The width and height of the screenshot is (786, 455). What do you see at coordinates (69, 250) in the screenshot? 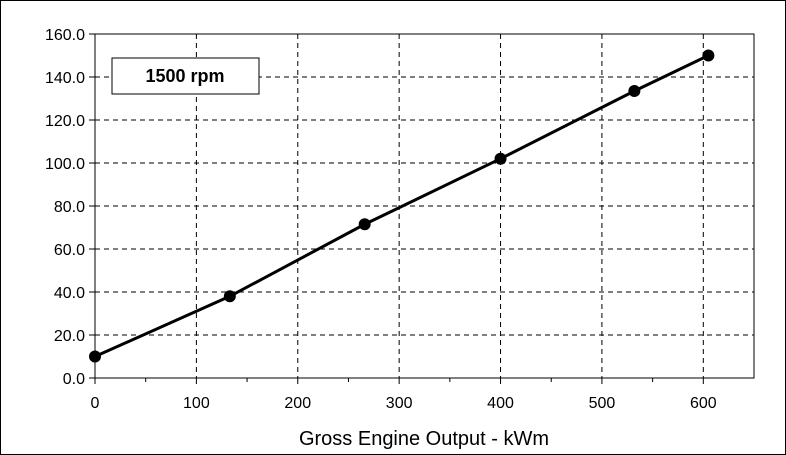
I see `y-tick-label: 60.0` at bounding box center [69, 250].